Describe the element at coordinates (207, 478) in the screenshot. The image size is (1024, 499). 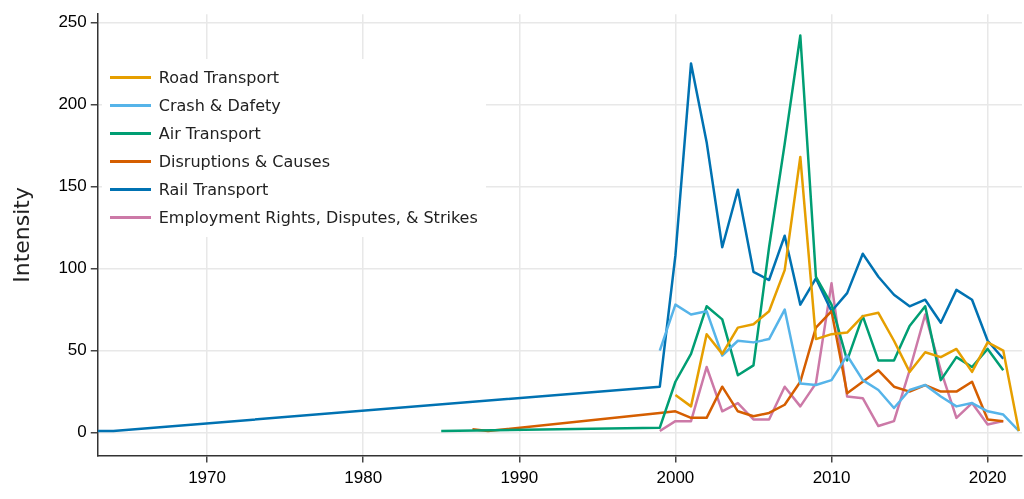
I see `x-tick-label: 1970` at that location.